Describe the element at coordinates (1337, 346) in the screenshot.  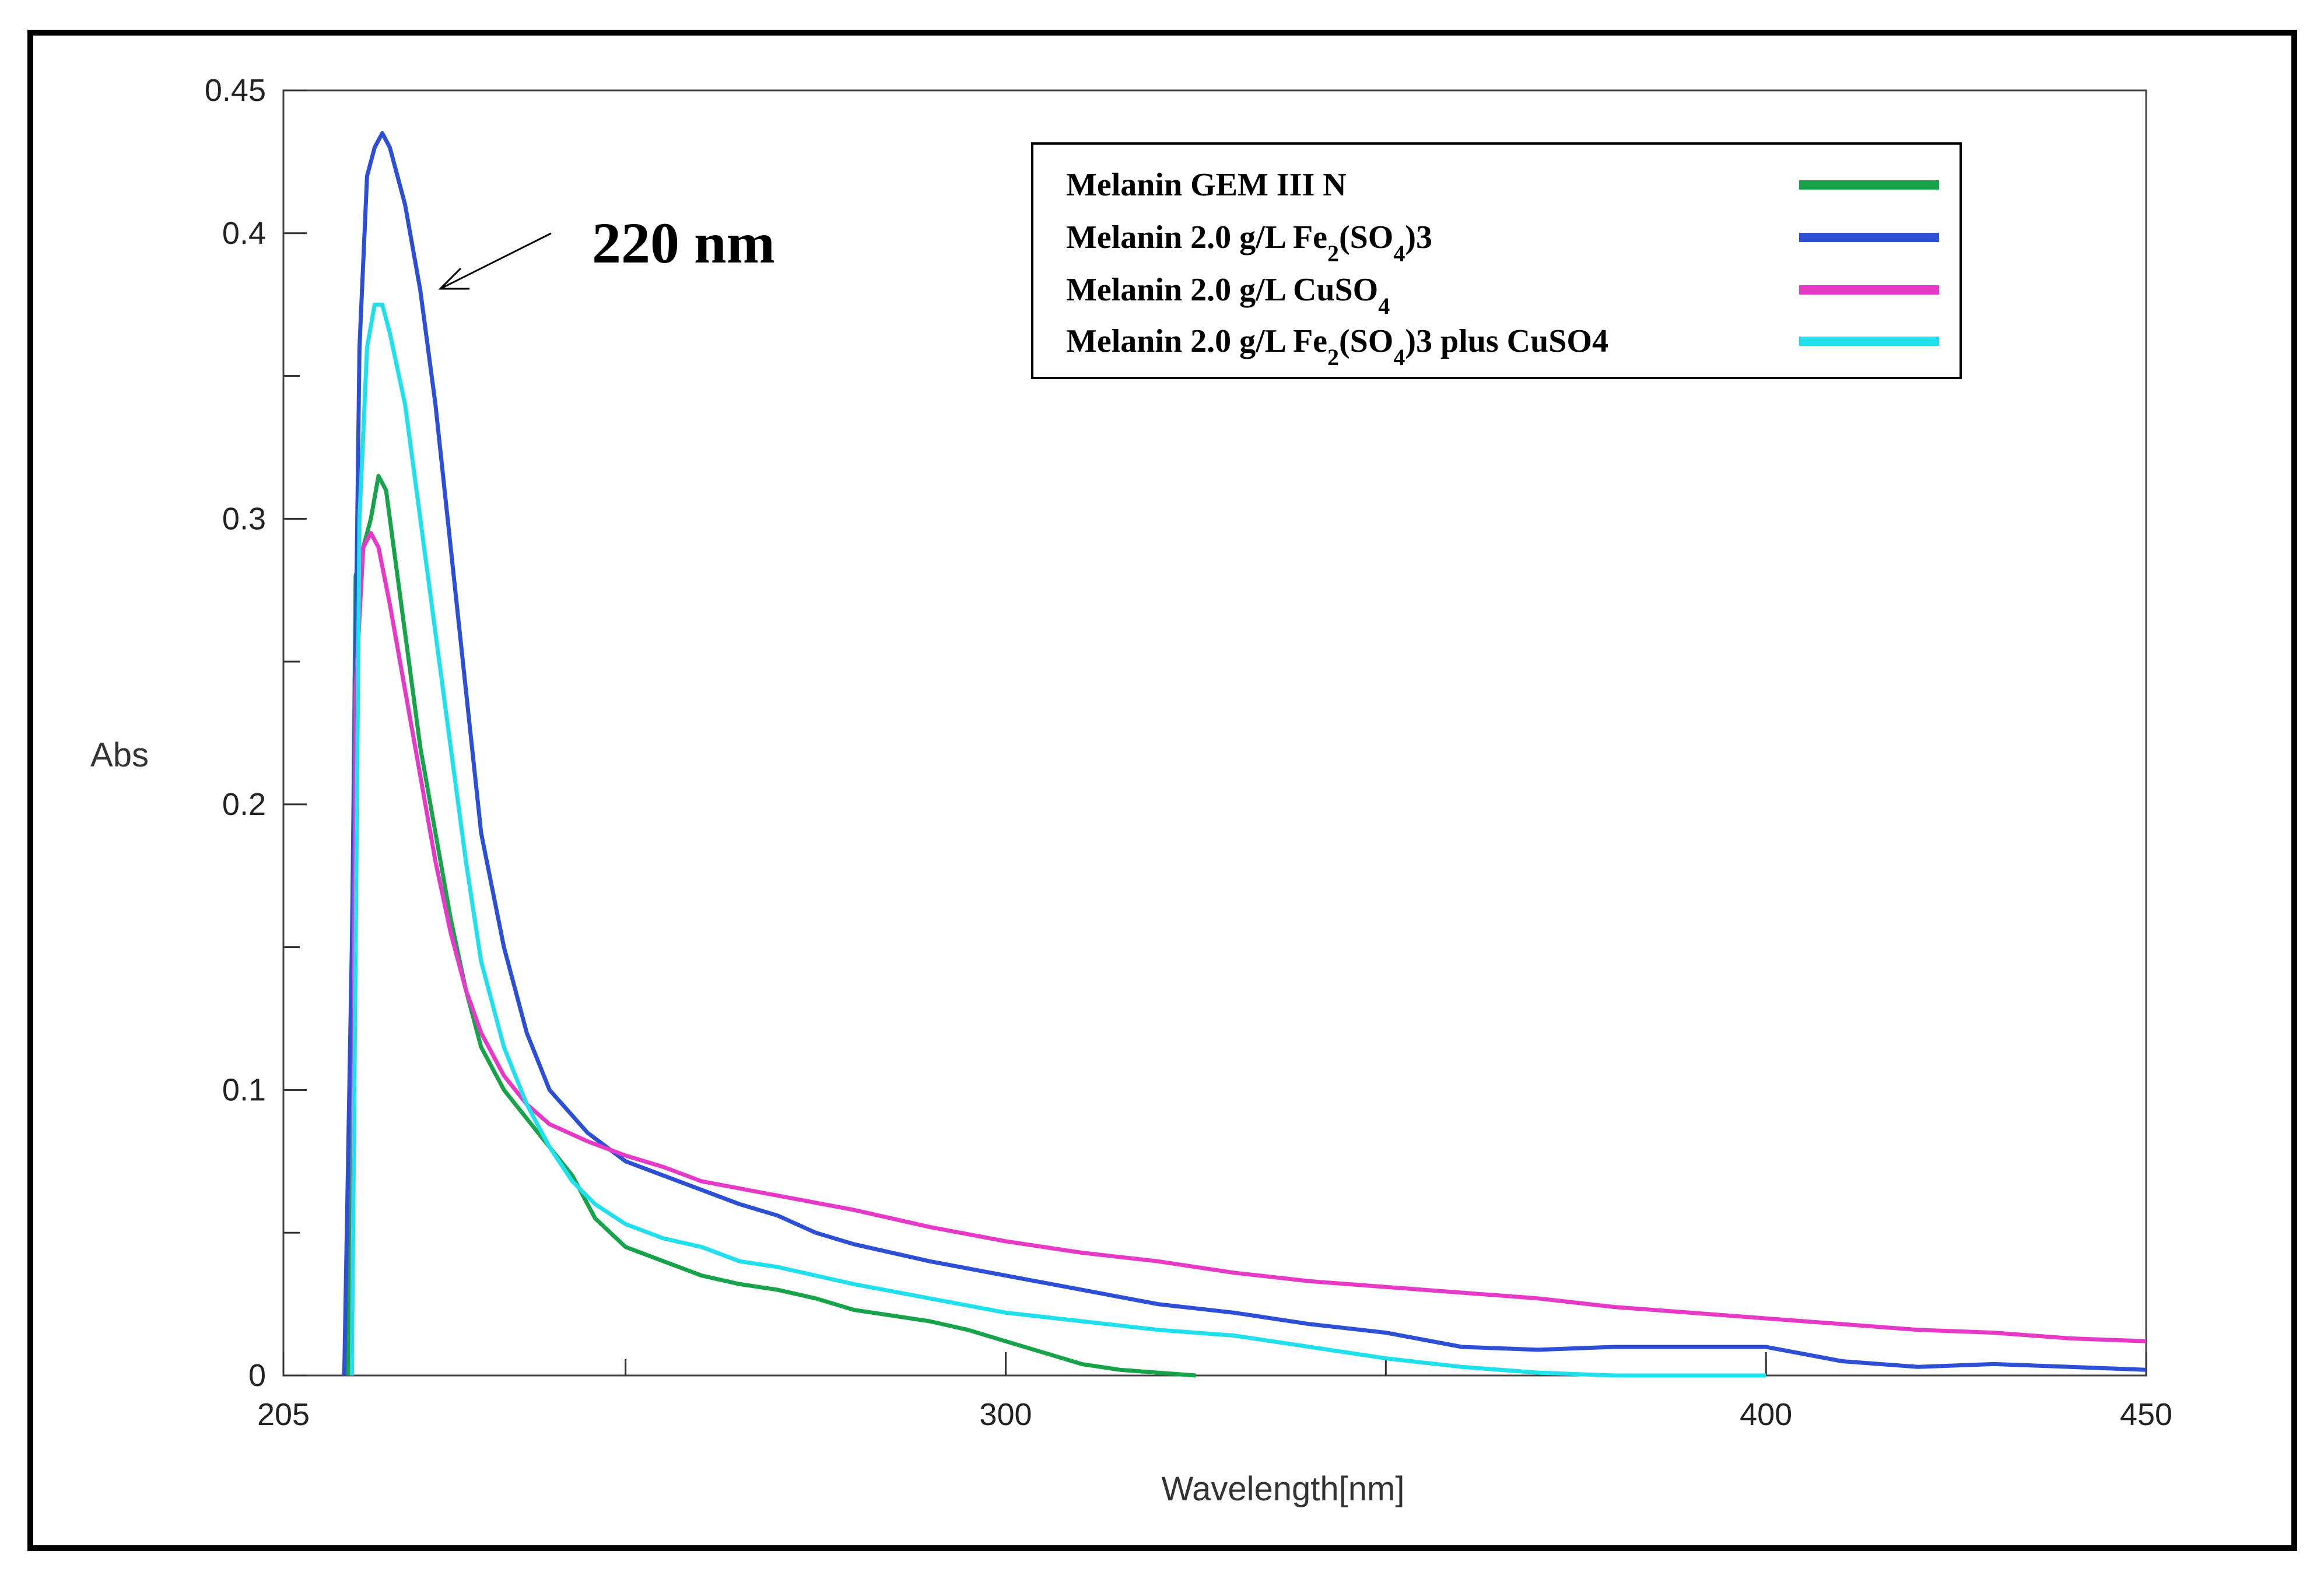
I see `legend-label-4: Melanin 2.0 g/L Fe2(SO4)3 plus CuSO4` at that location.